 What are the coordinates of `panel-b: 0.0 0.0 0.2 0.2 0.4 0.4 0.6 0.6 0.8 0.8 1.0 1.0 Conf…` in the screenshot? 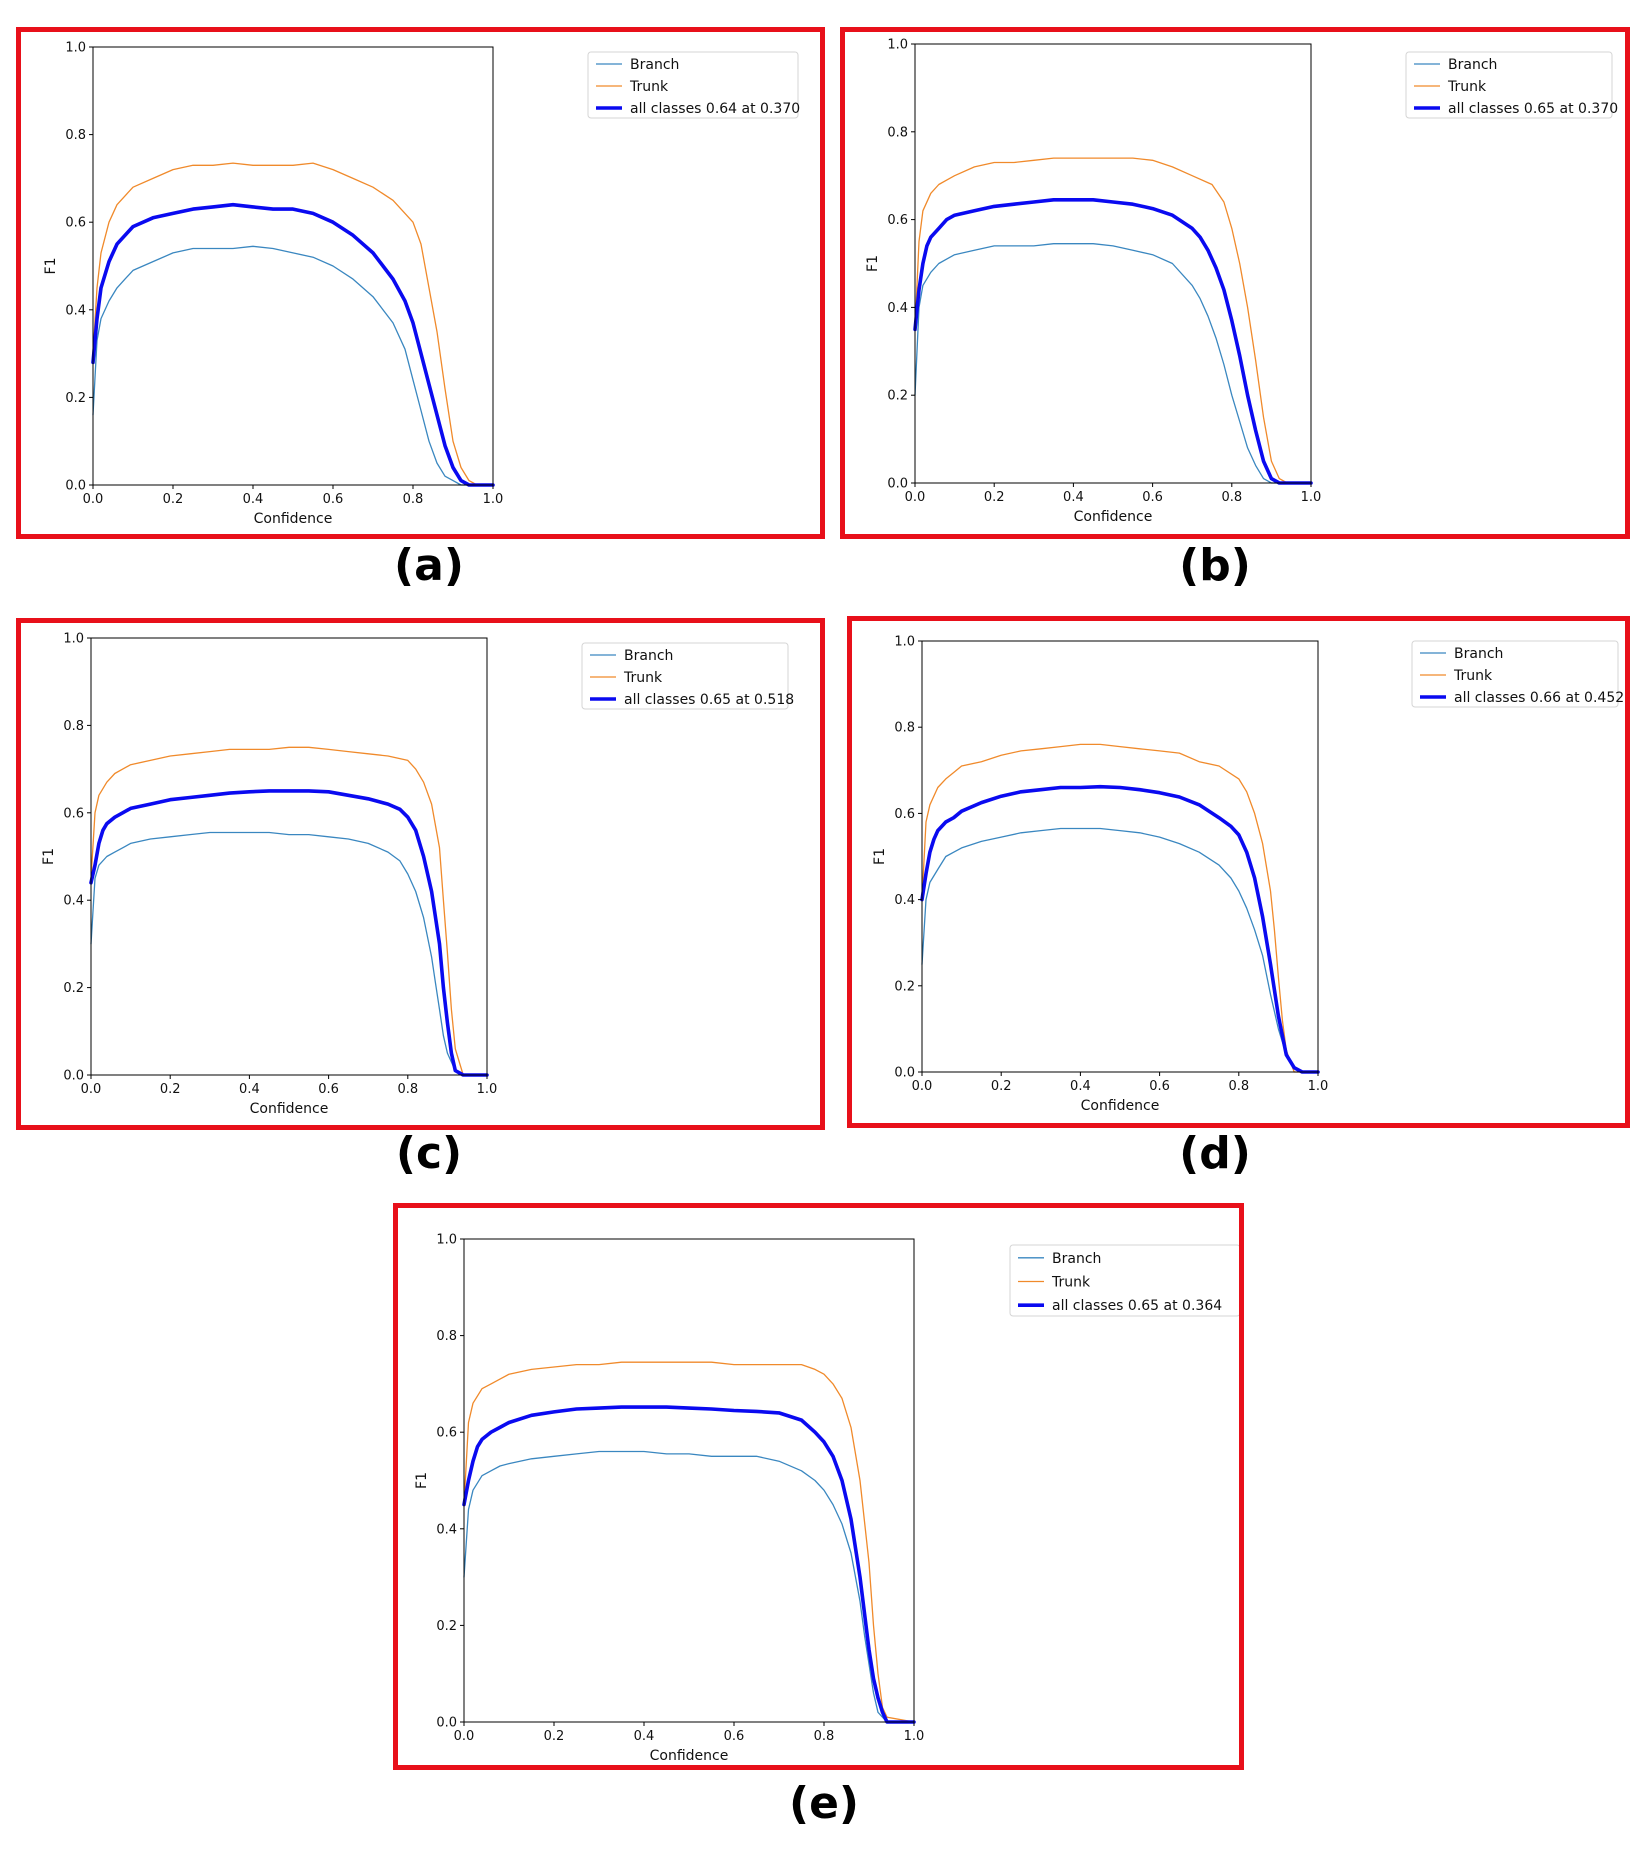 It's located at (1235, 283).